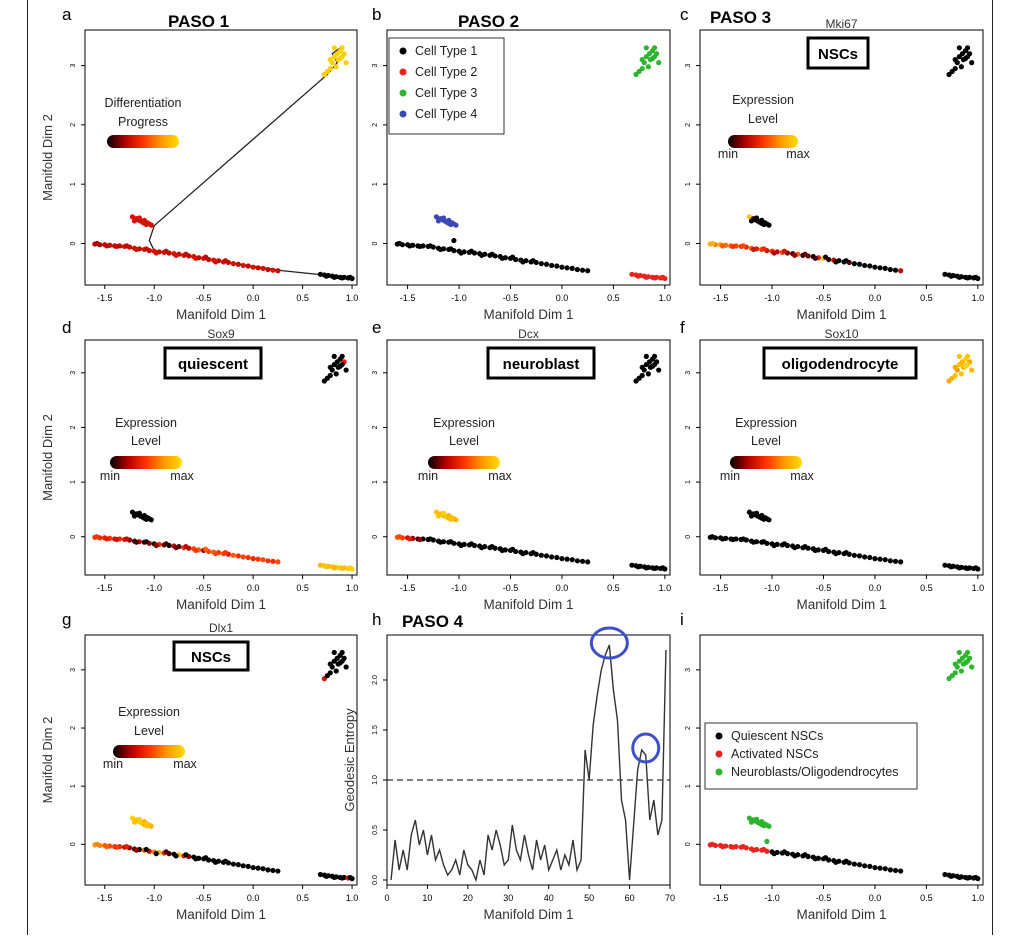 This screenshot has height=940, width=1023. Describe the element at coordinates (446, 72) in the screenshot. I see `legend-entry: Cell Type 2` at that location.